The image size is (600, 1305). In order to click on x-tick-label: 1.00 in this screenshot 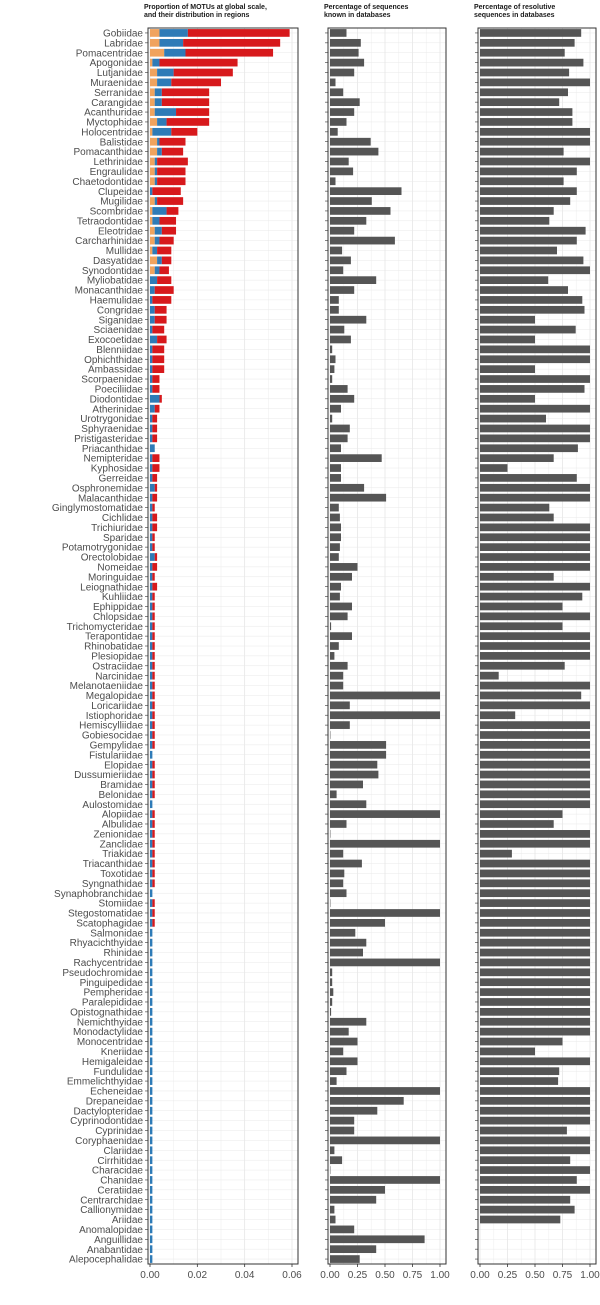, I will do `click(440, 1275)`.